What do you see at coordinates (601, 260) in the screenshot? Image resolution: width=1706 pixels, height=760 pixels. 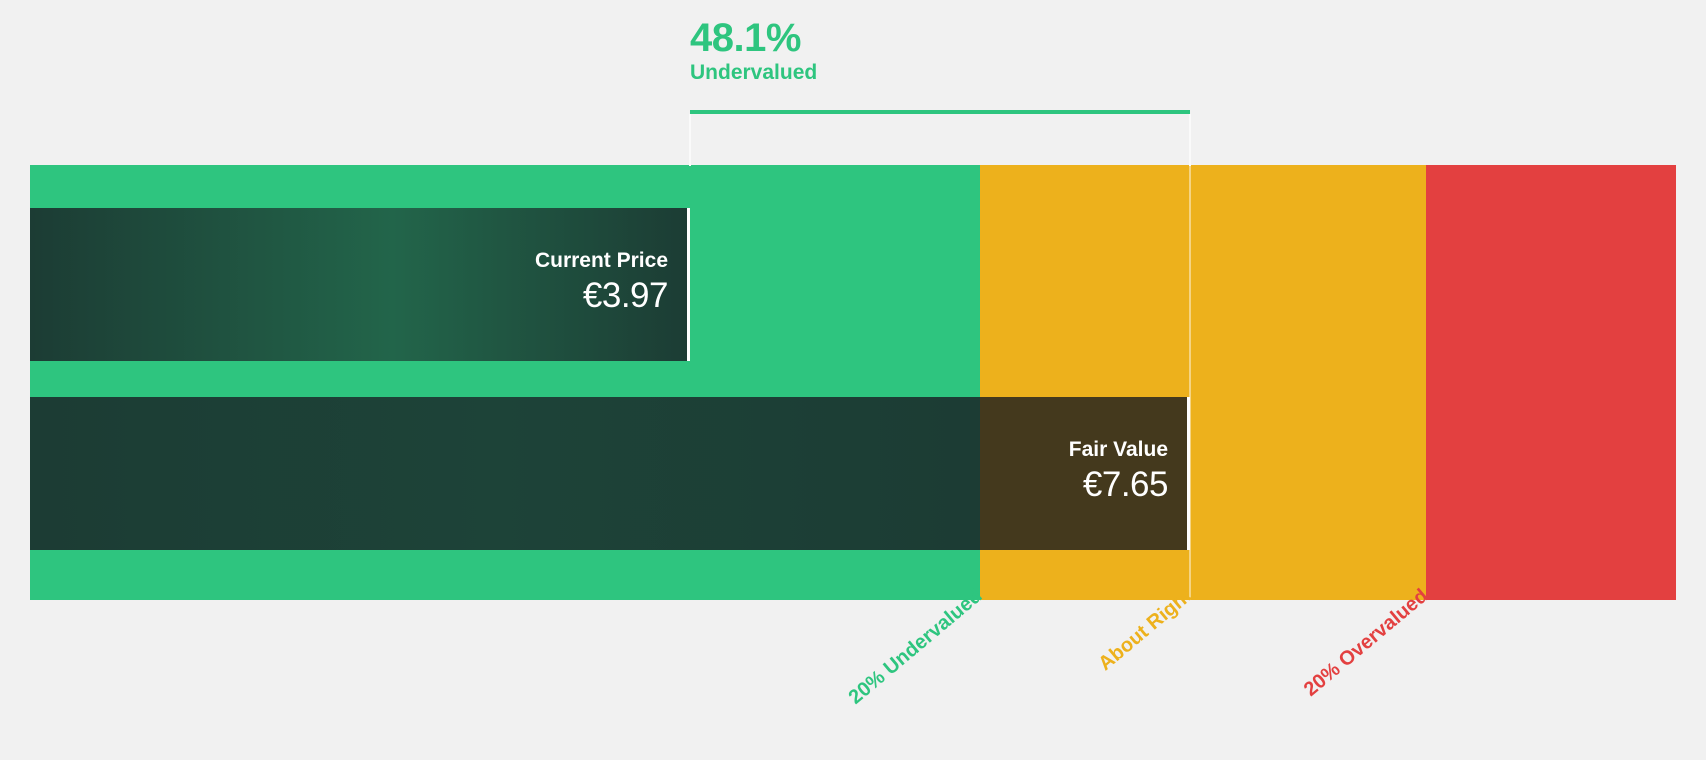 I see `current-price-label: Current Price` at bounding box center [601, 260].